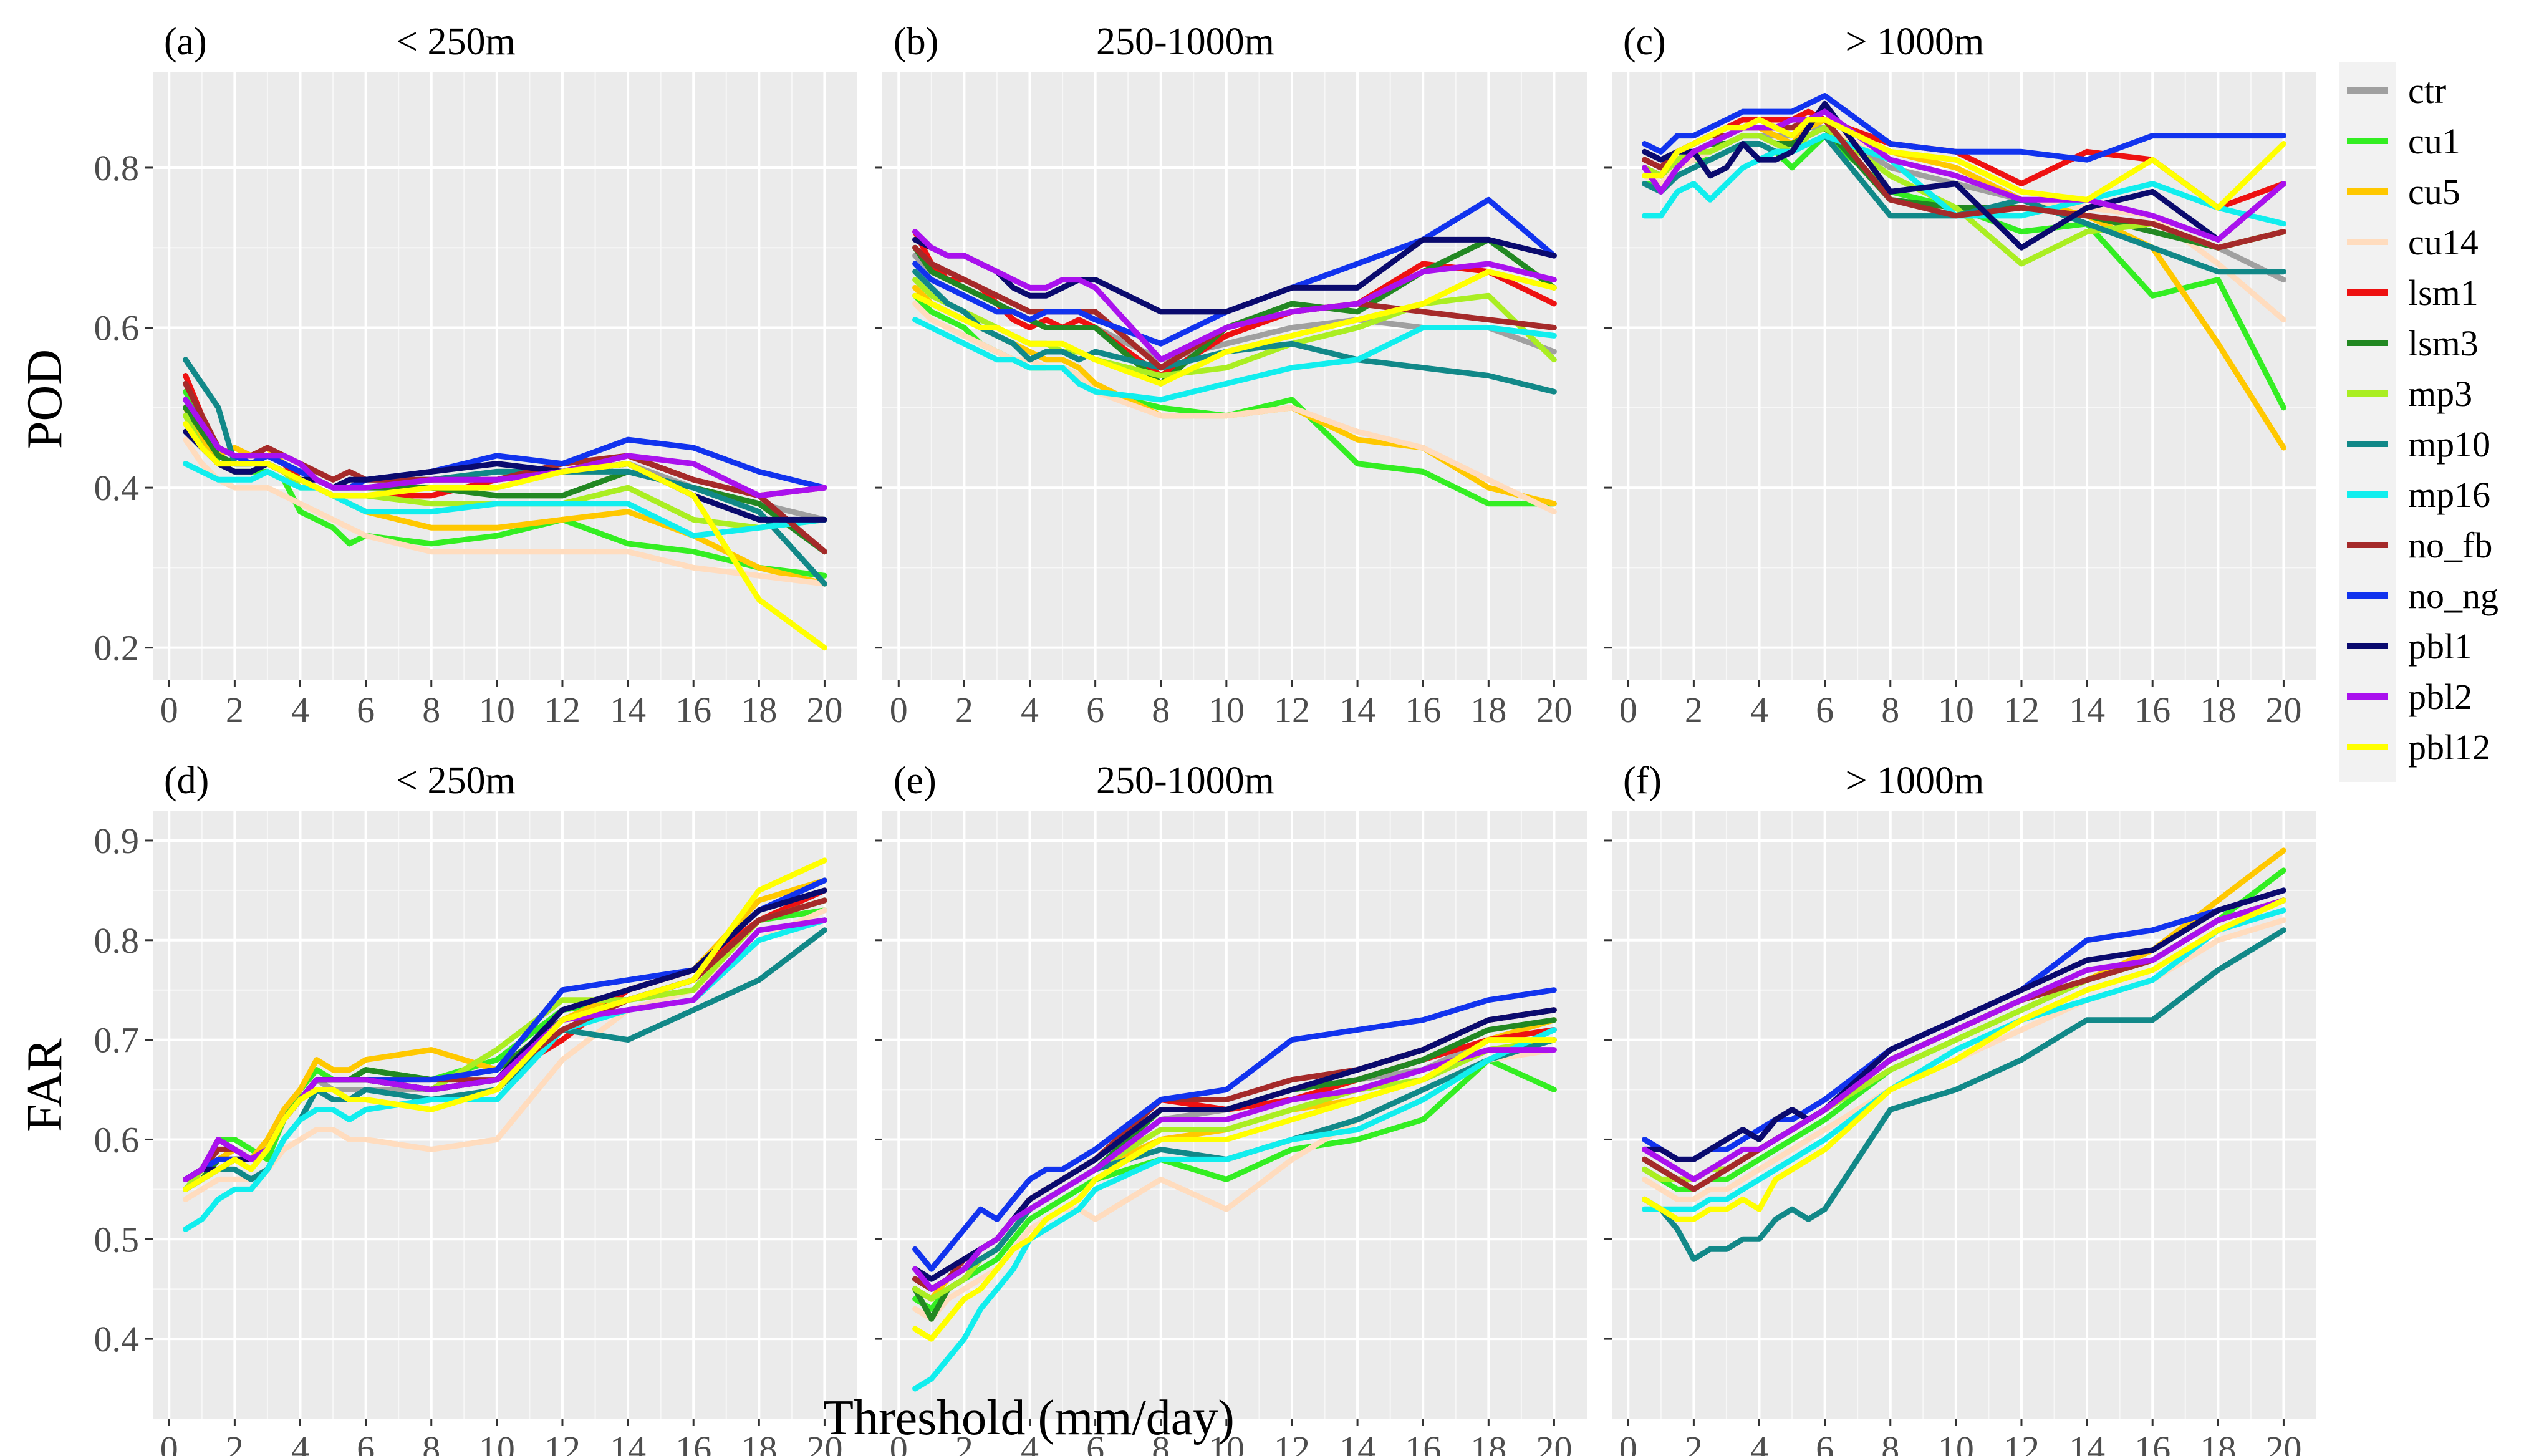 This screenshot has width=2539, height=1456. I want to click on legend-label-mp10: mp10, so click(2449, 445).